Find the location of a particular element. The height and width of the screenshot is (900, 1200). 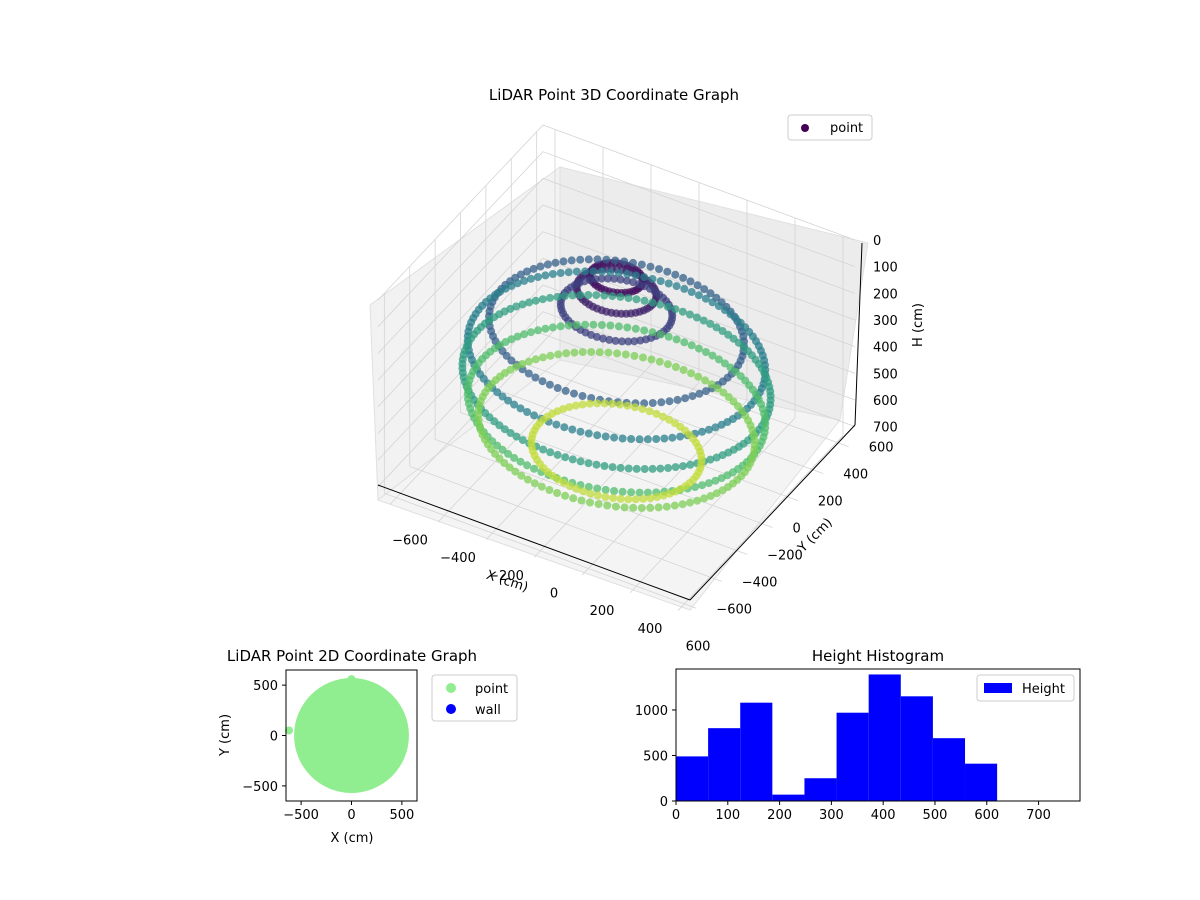

y-tick-label: −200 is located at coordinates (785, 555).